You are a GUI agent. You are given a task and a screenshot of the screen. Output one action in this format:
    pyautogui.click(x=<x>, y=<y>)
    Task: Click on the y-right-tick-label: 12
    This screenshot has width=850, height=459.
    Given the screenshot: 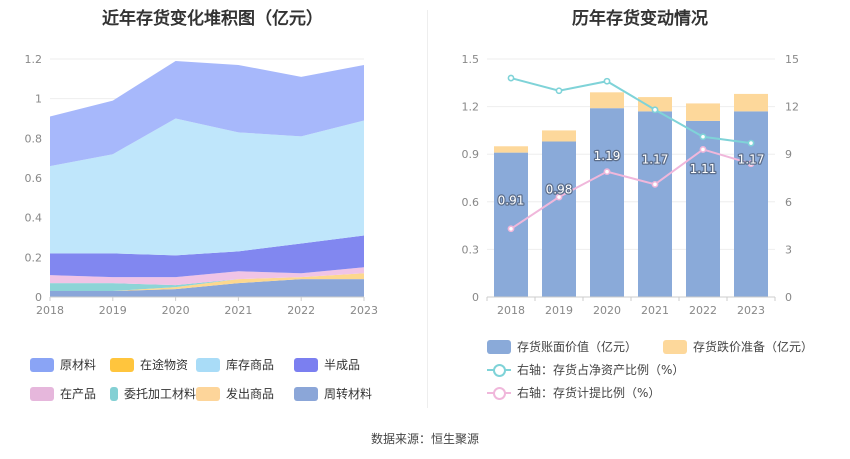 What is the action you would take?
    pyautogui.click(x=792, y=107)
    